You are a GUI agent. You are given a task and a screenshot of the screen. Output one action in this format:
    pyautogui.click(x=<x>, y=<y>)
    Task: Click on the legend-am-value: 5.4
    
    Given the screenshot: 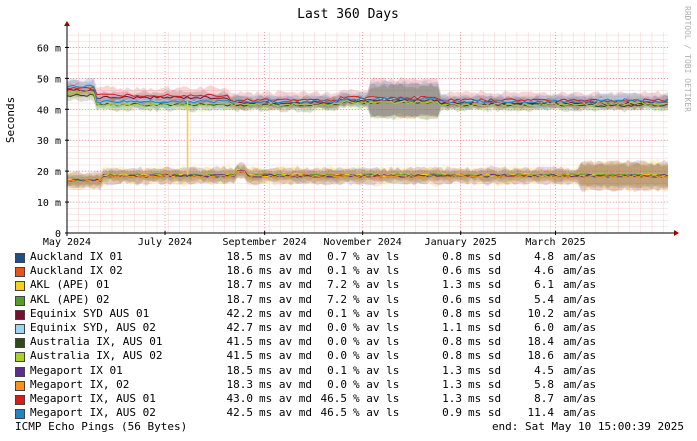 What is the action you would take?
    pyautogui.click(x=544, y=299)
    